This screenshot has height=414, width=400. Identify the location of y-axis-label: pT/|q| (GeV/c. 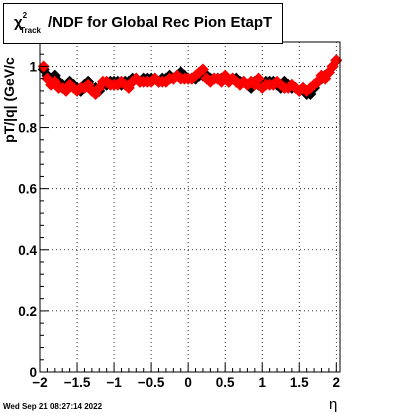
(9, 100).